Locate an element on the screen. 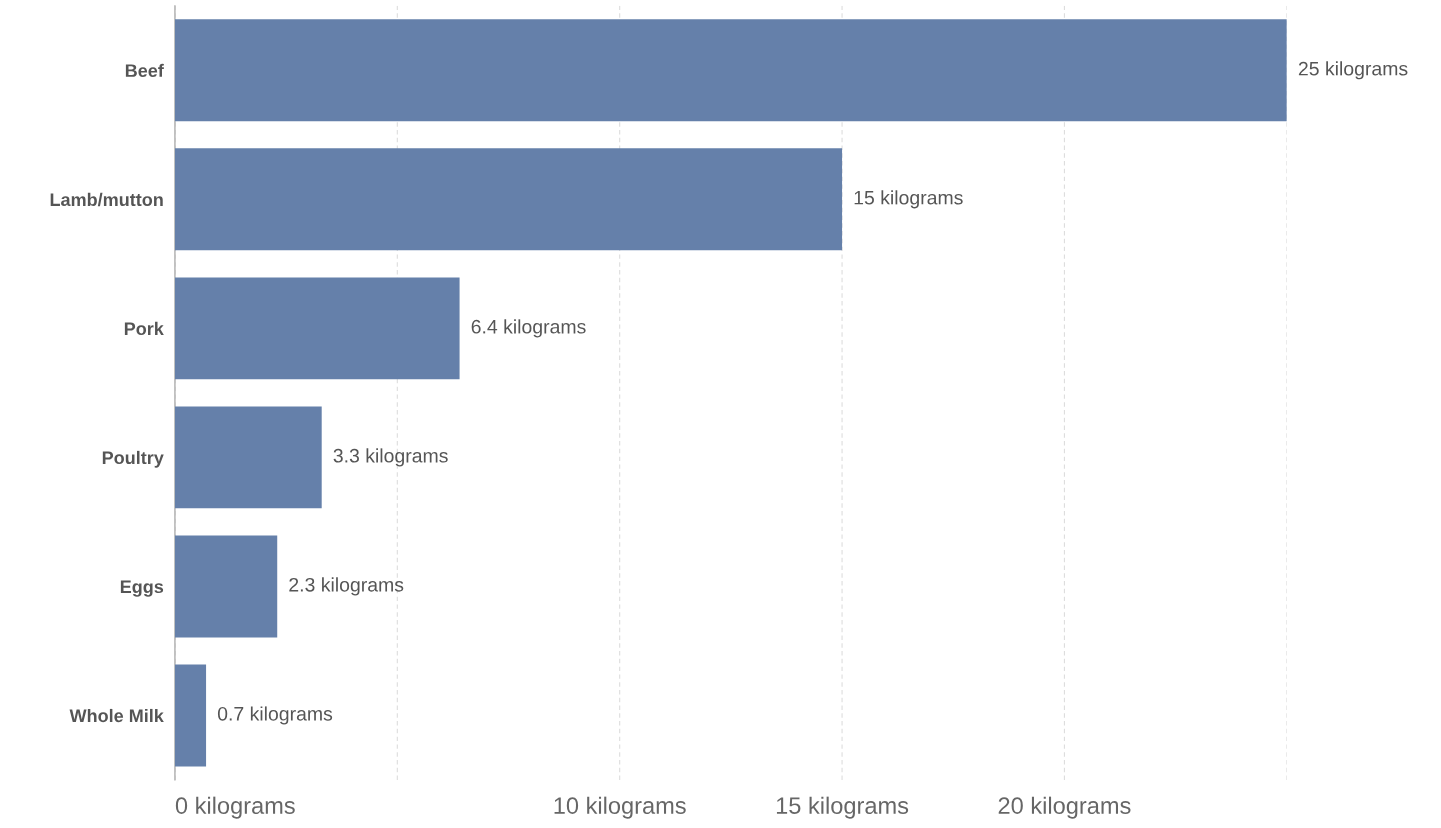  data-label: 25 kilograms is located at coordinates (1353, 70).